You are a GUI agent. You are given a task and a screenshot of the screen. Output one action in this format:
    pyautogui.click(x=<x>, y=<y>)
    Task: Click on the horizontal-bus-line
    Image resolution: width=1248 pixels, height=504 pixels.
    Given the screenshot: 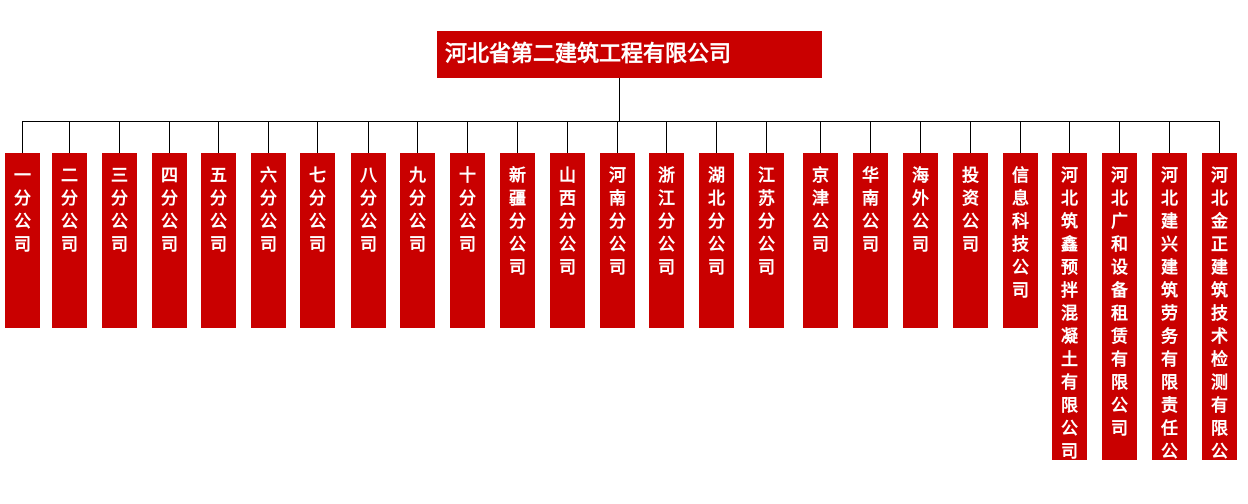 What is the action you would take?
    pyautogui.click(x=621, y=121)
    